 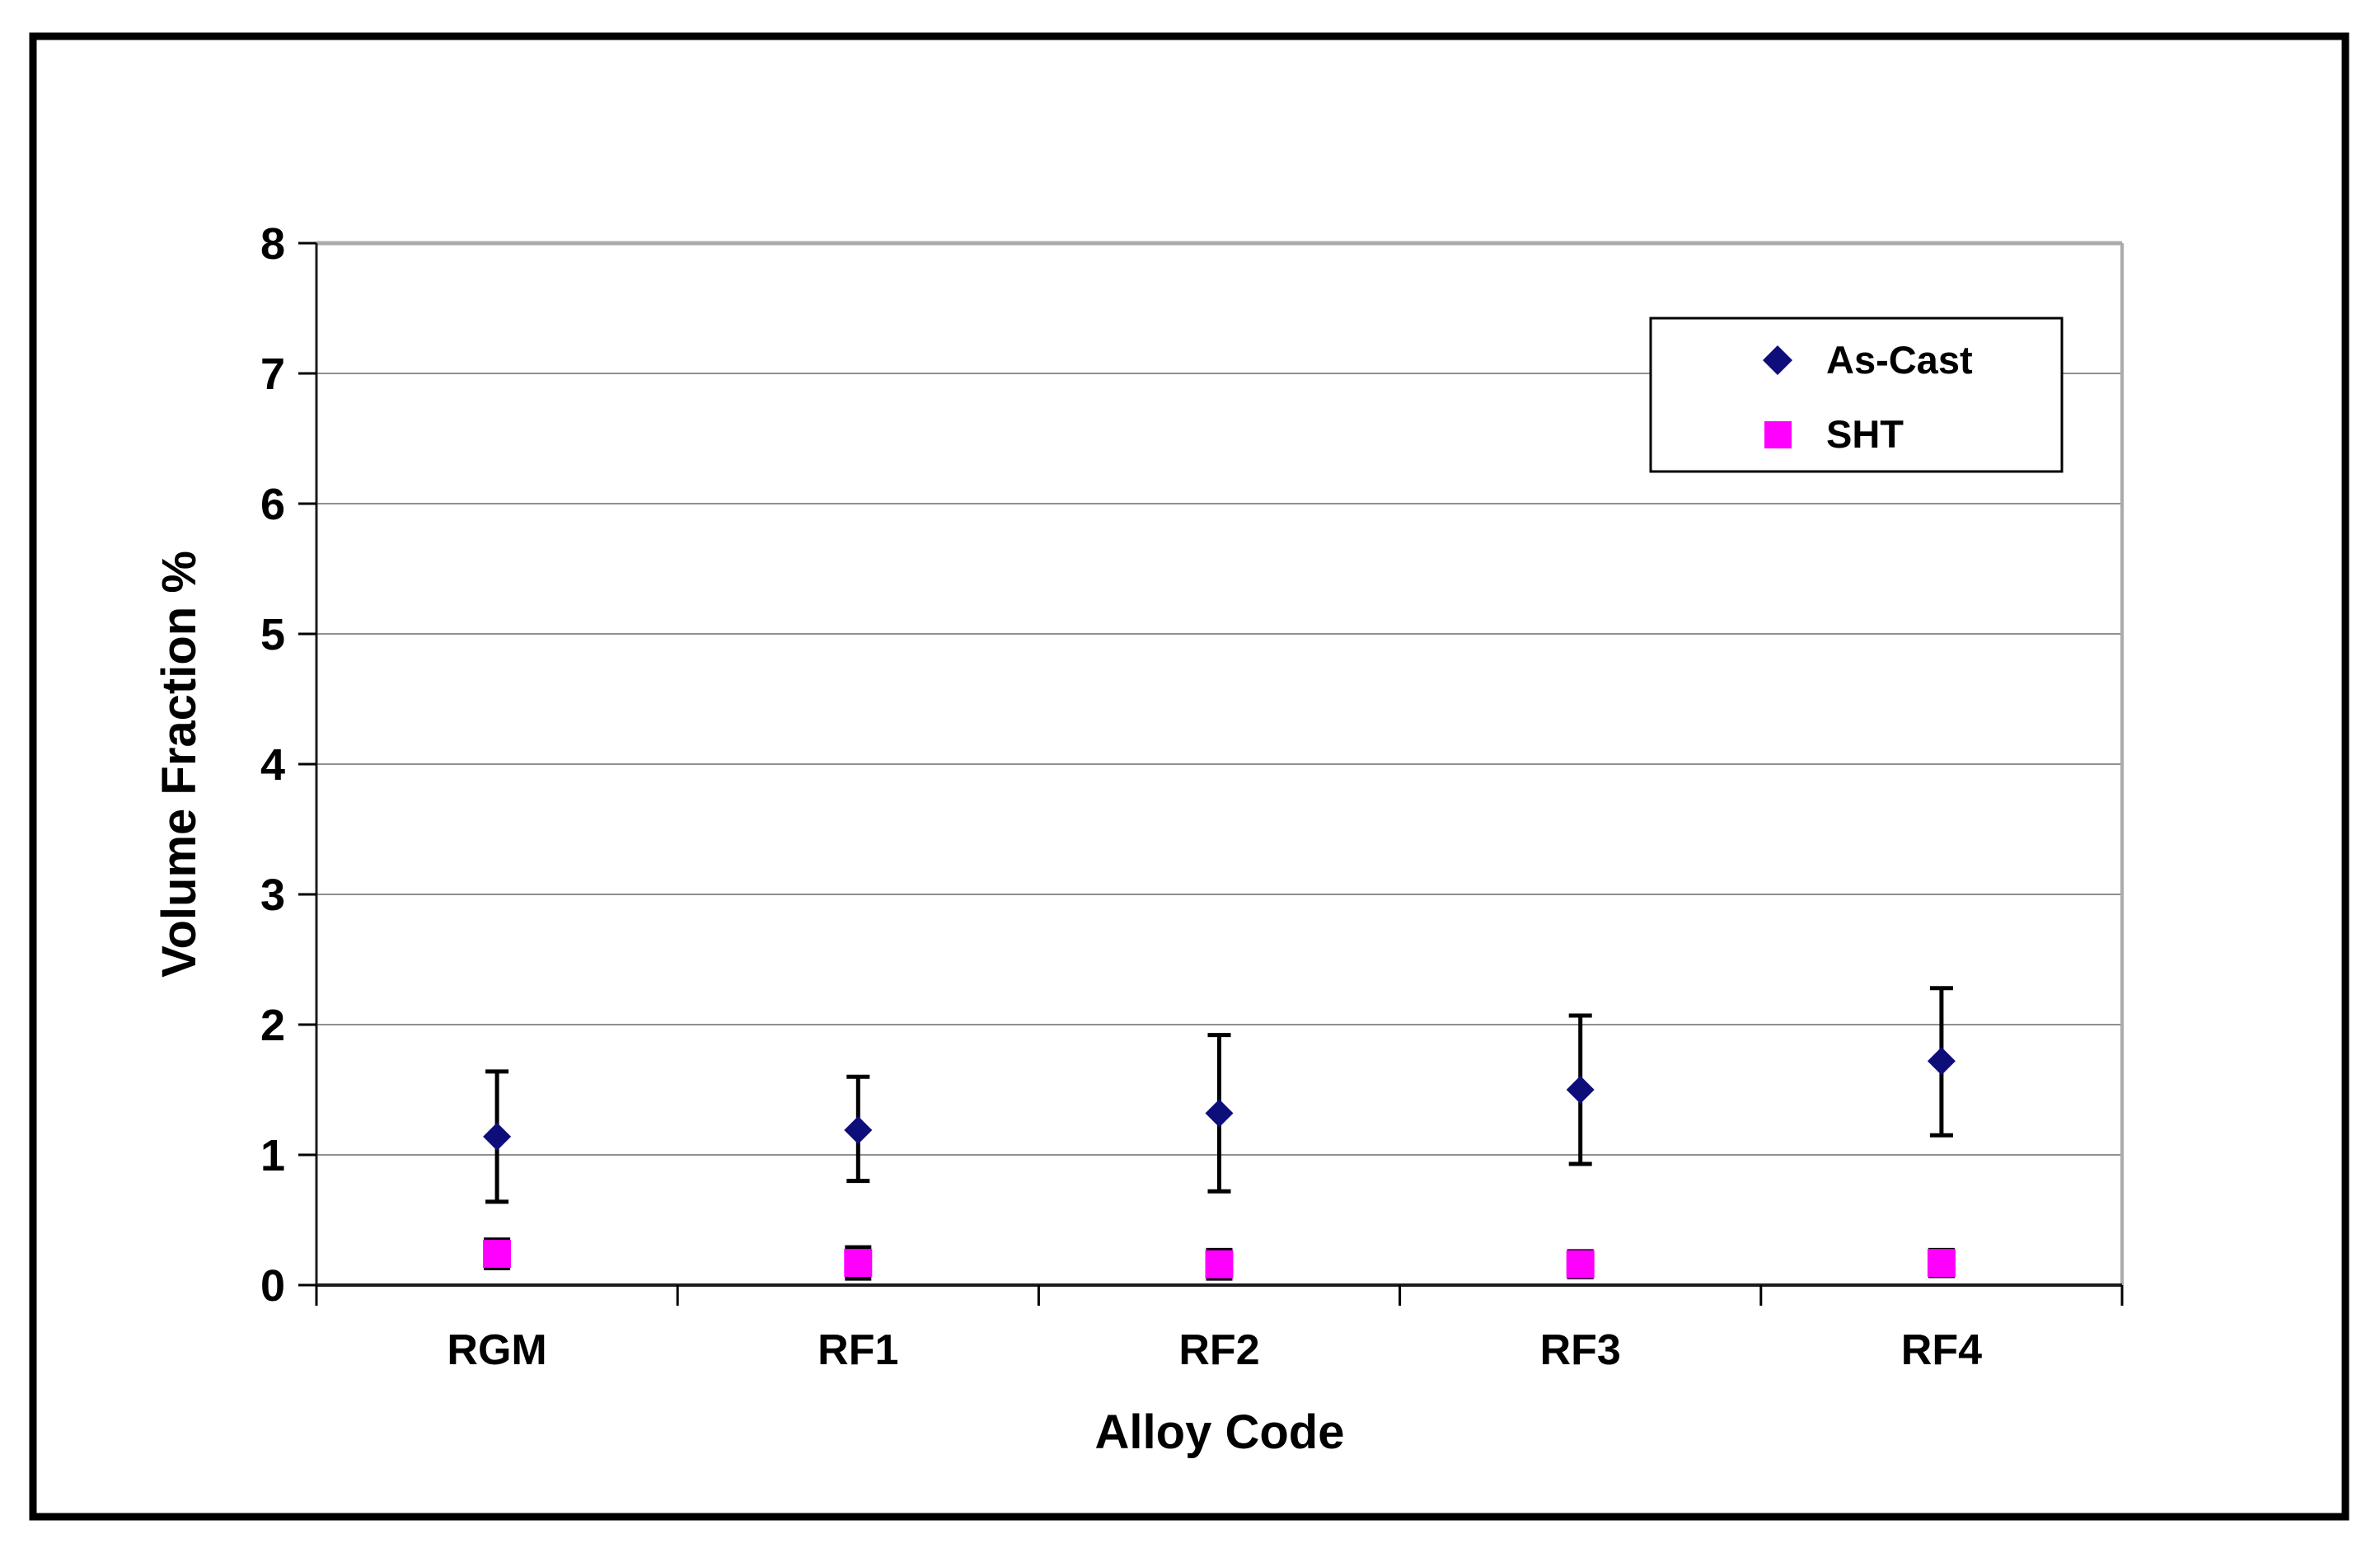 What do you see at coordinates (272, 895) in the screenshot?
I see `y-tick-label-3: 3` at bounding box center [272, 895].